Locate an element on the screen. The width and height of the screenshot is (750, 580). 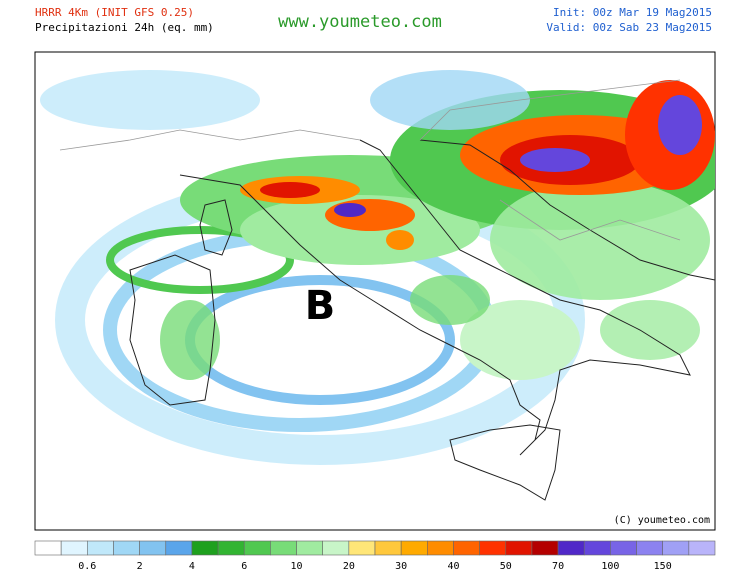
pressure-label: B is located at coordinates (320, 306).